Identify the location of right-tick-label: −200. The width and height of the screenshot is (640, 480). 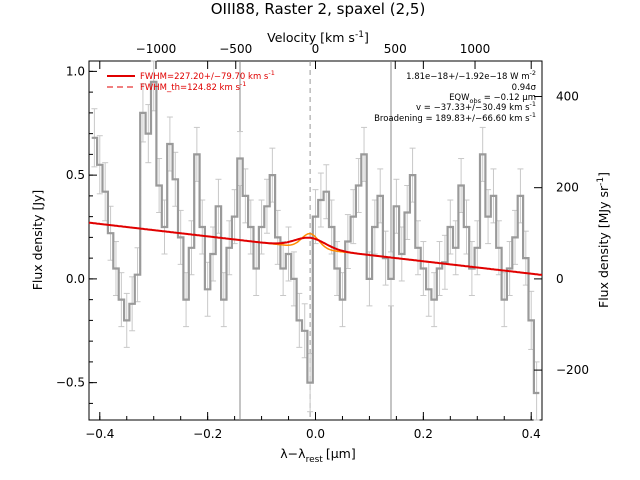
(572, 370).